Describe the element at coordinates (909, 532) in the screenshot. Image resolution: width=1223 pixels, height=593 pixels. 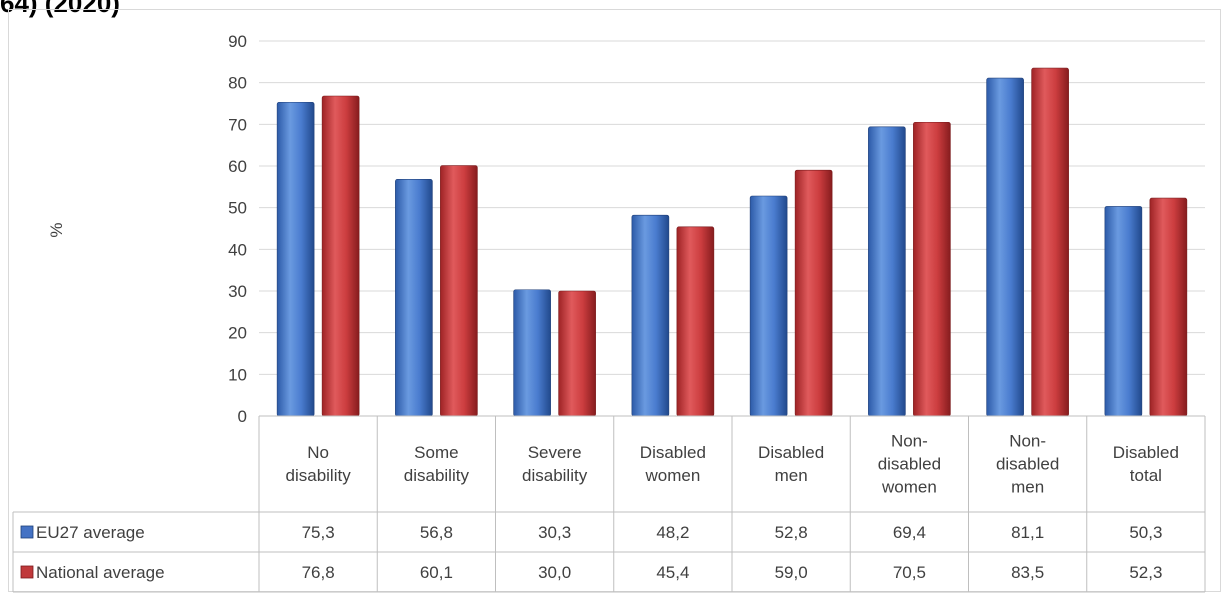
I see `table-value: 69,4` at that location.